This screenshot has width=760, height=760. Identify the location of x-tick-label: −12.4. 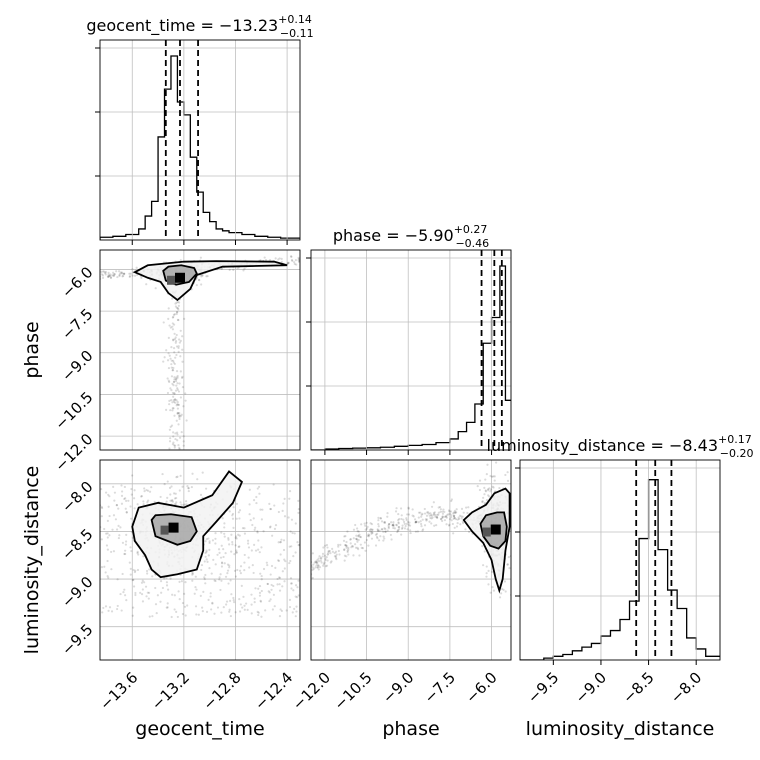
(273, 690).